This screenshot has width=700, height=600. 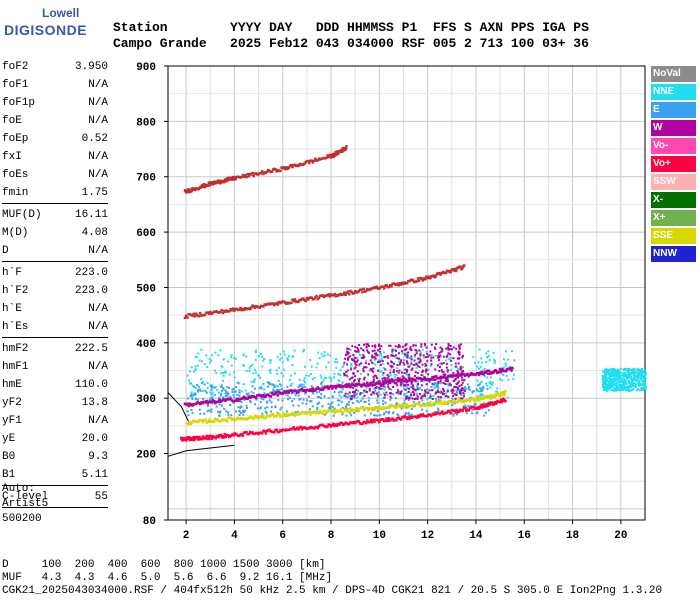 I want to click on x-tick-label: 4, so click(x=234, y=536).